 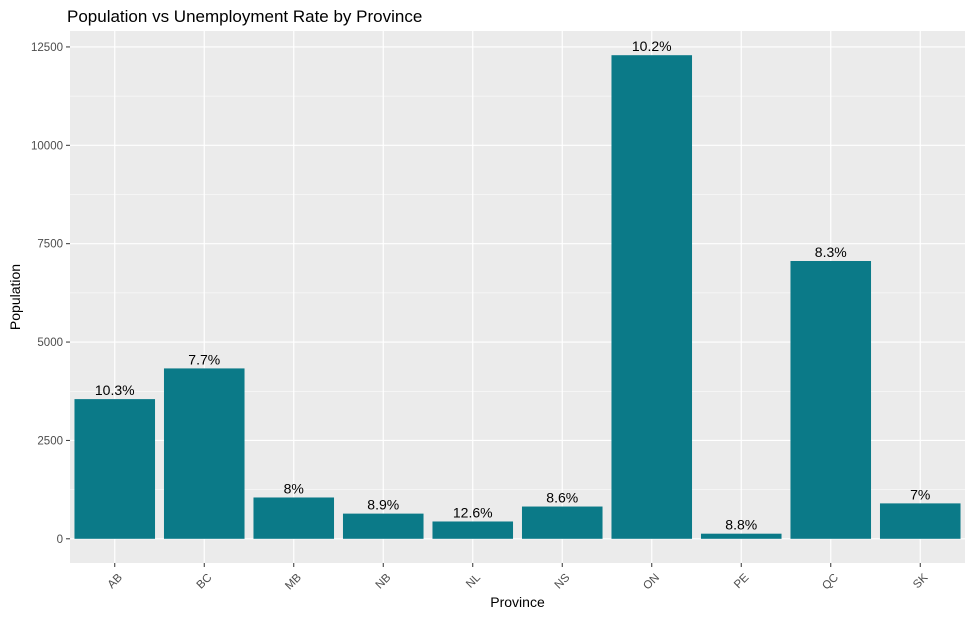 I want to click on y-tick-label: 12500, so click(x=47, y=48).